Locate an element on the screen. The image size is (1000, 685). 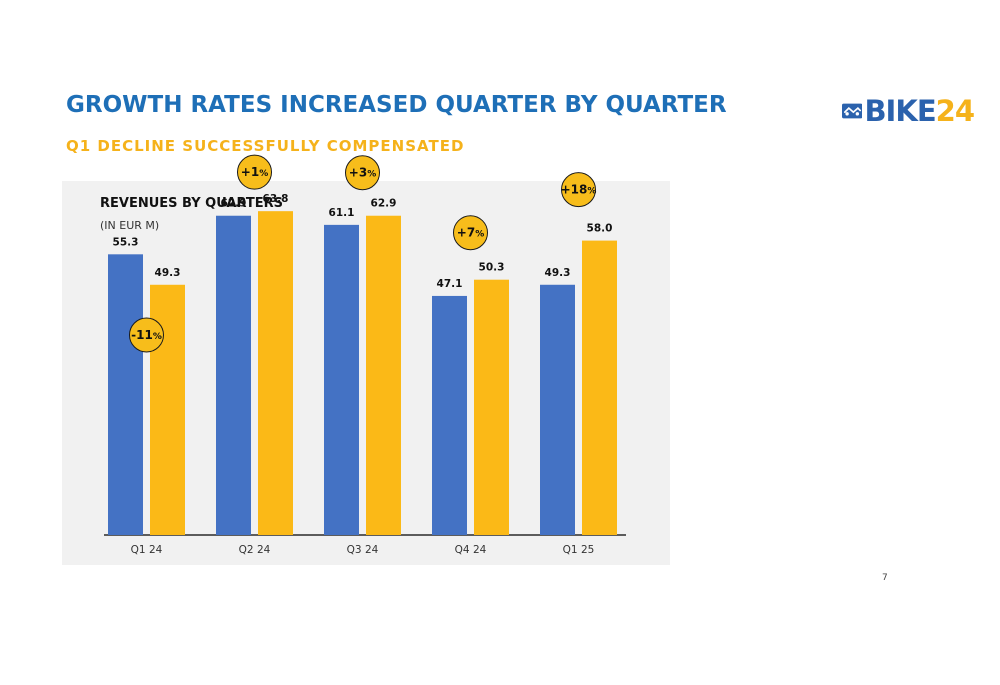
bar-value-label: 55.3 is located at coordinates (126, 242).